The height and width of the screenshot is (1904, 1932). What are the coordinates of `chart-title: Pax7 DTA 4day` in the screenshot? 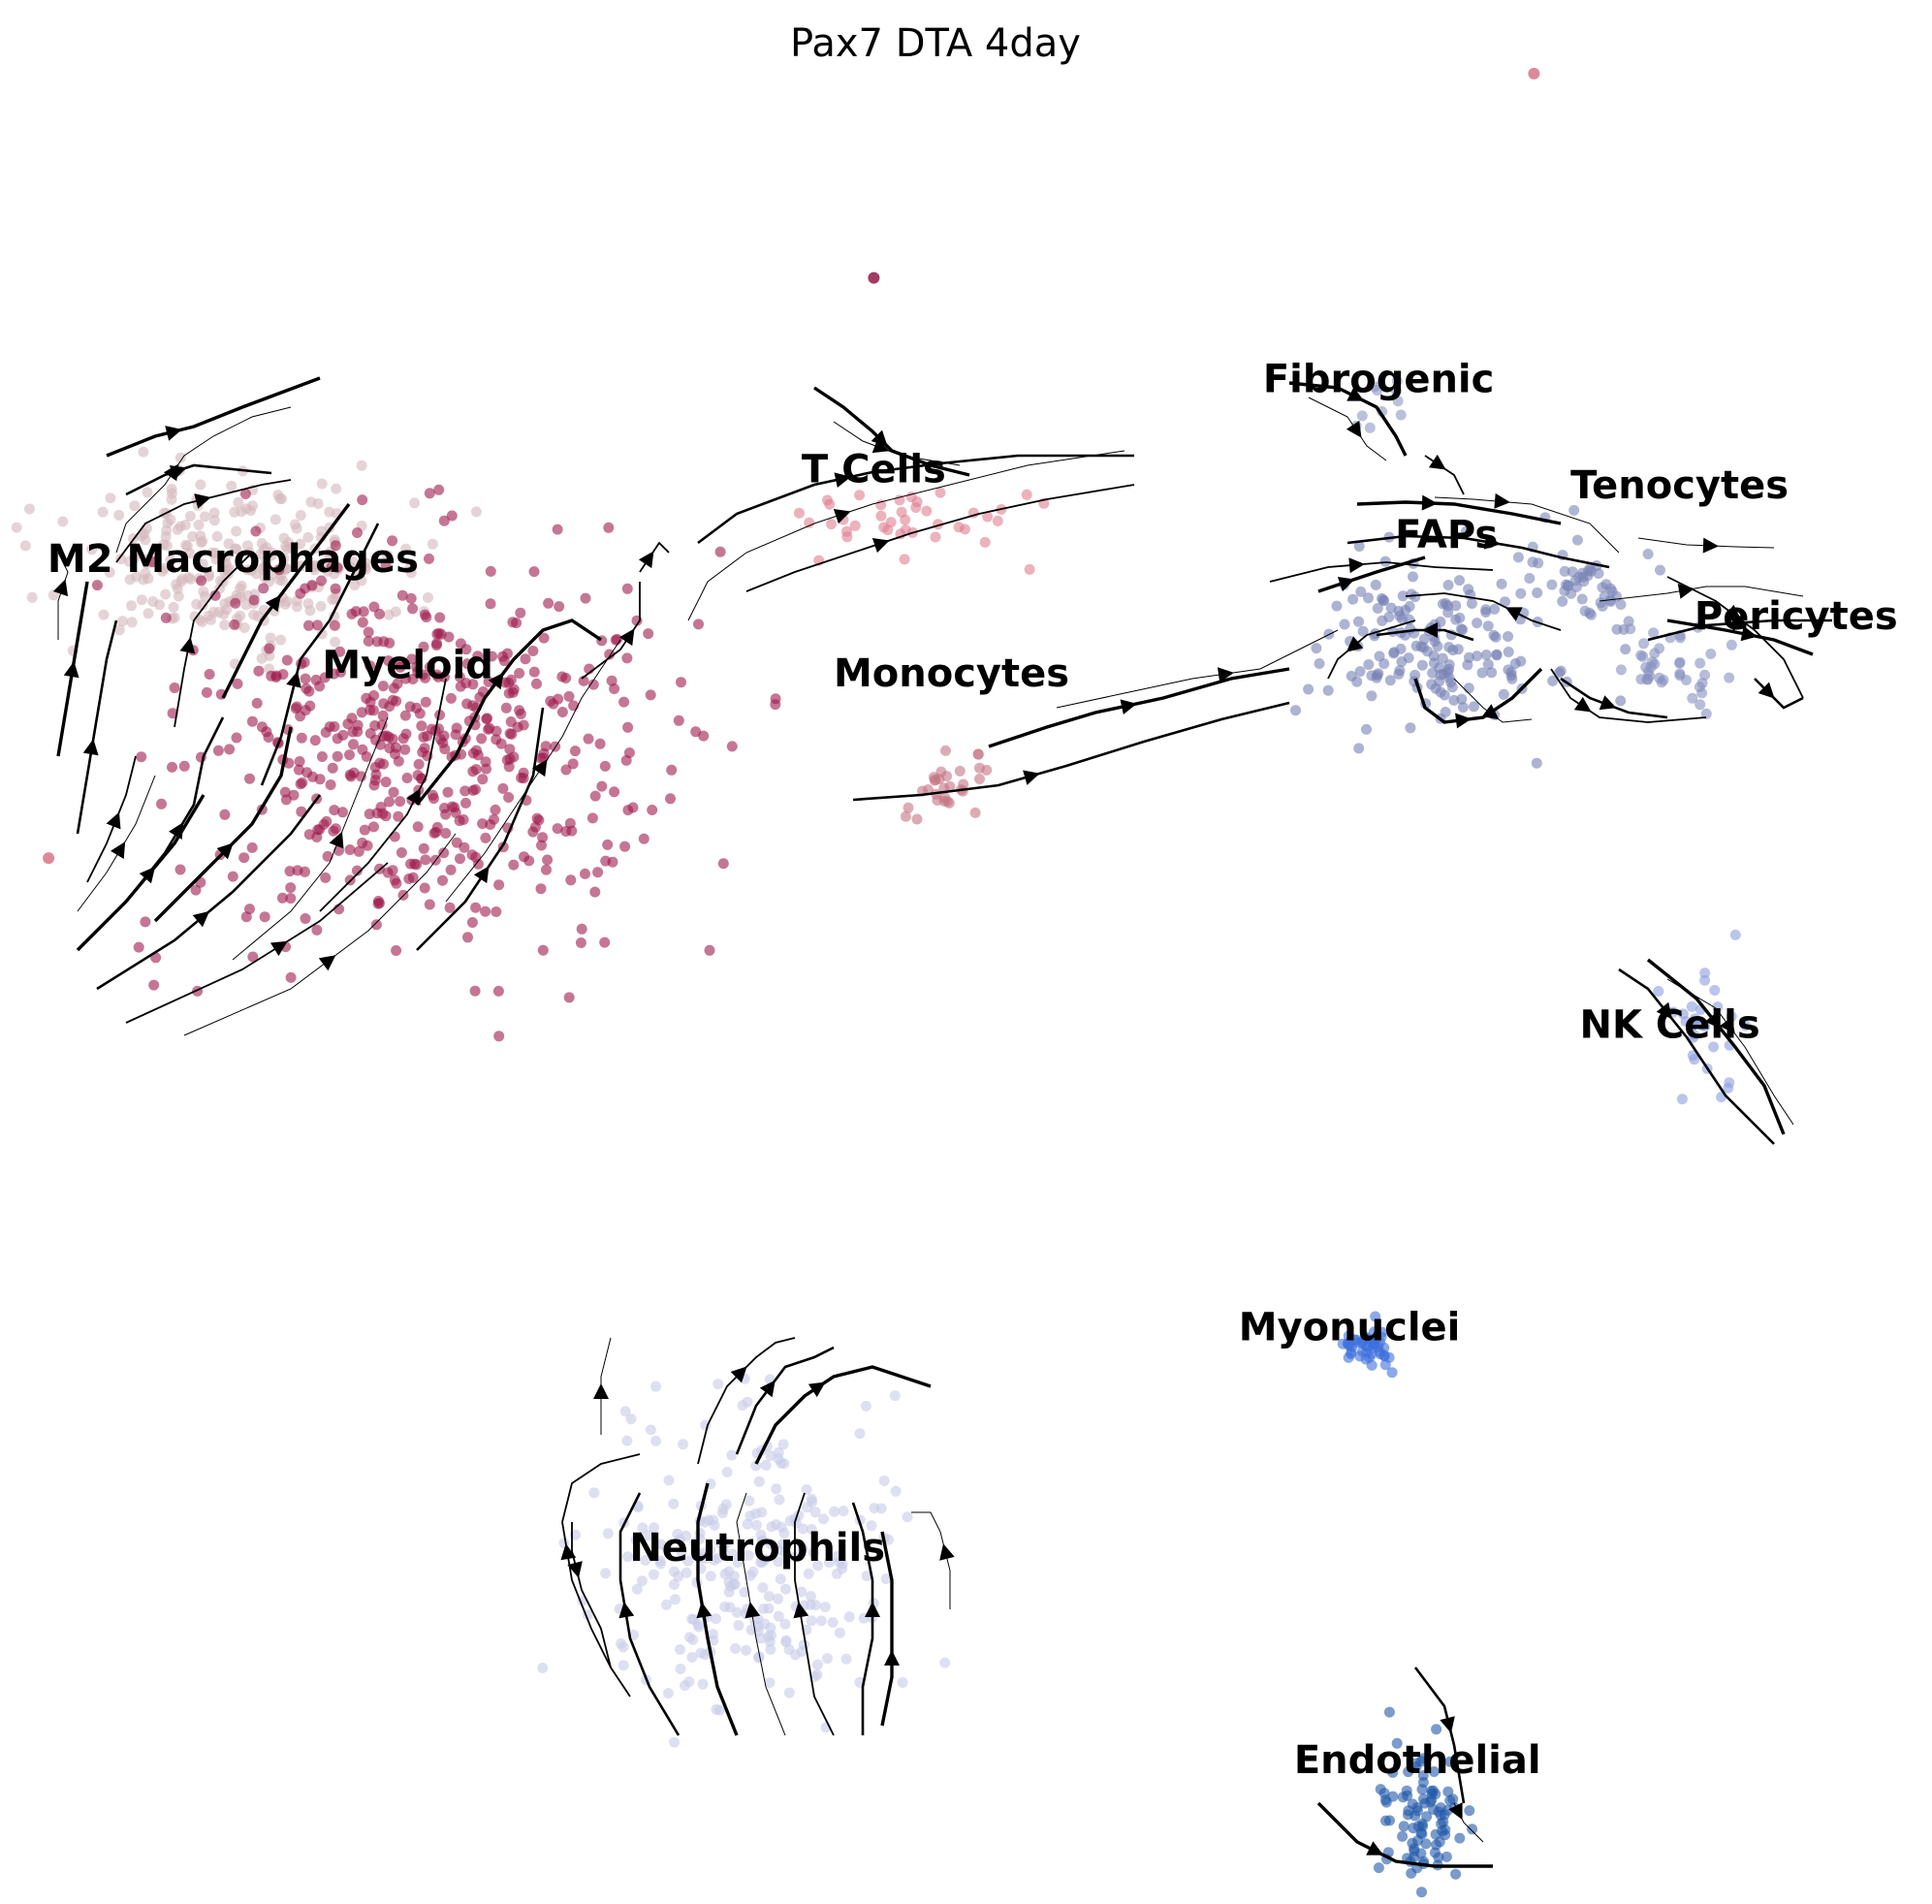 It's located at (936, 43).